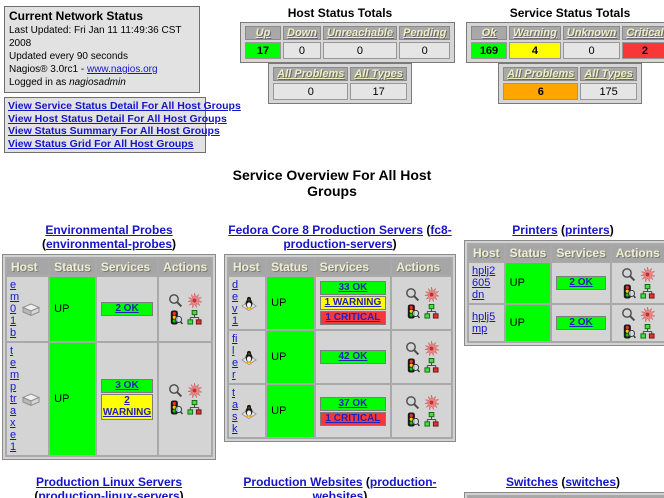 The height and width of the screenshot is (498, 664). Describe the element at coordinates (531, 482) in the screenshot. I see `hostgroup-name-link: Switches` at that location.